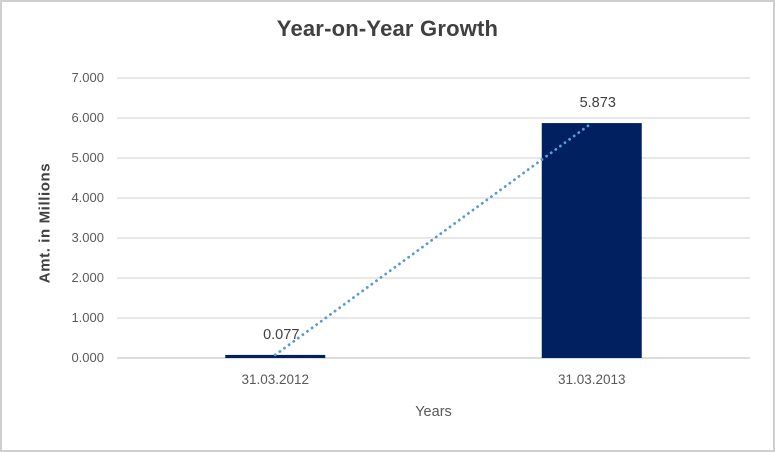 This screenshot has width=775, height=452. Describe the element at coordinates (87, 77) in the screenshot. I see `y-tick-label: 7.000` at that location.